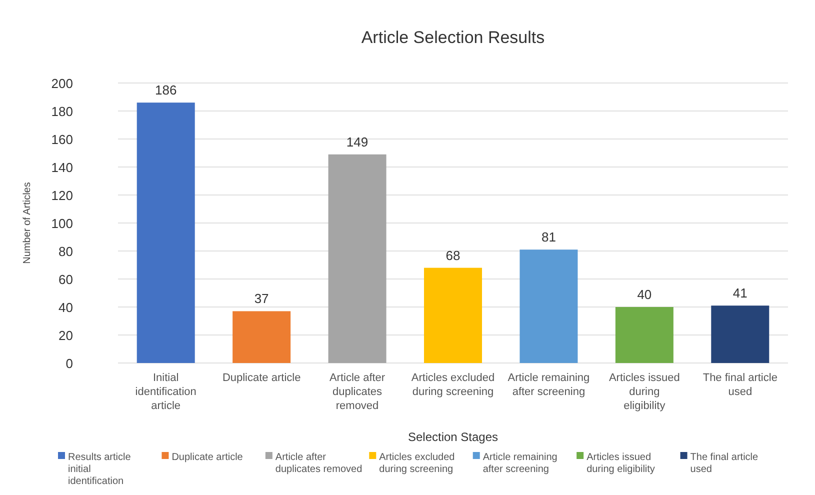 The height and width of the screenshot is (495, 815). What do you see at coordinates (65, 307) in the screenshot?
I see `y-tick-label: 40` at bounding box center [65, 307].